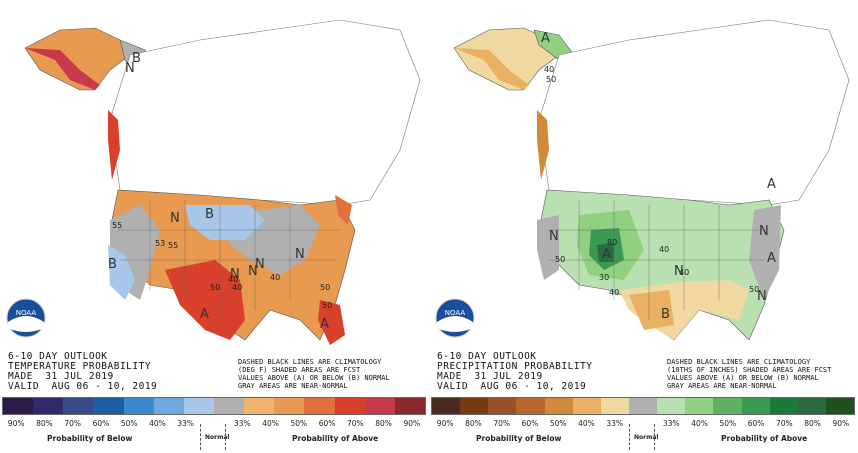  I want to click on header-line-2: PRECIPITATION PROBABILITY, so click(515, 366).